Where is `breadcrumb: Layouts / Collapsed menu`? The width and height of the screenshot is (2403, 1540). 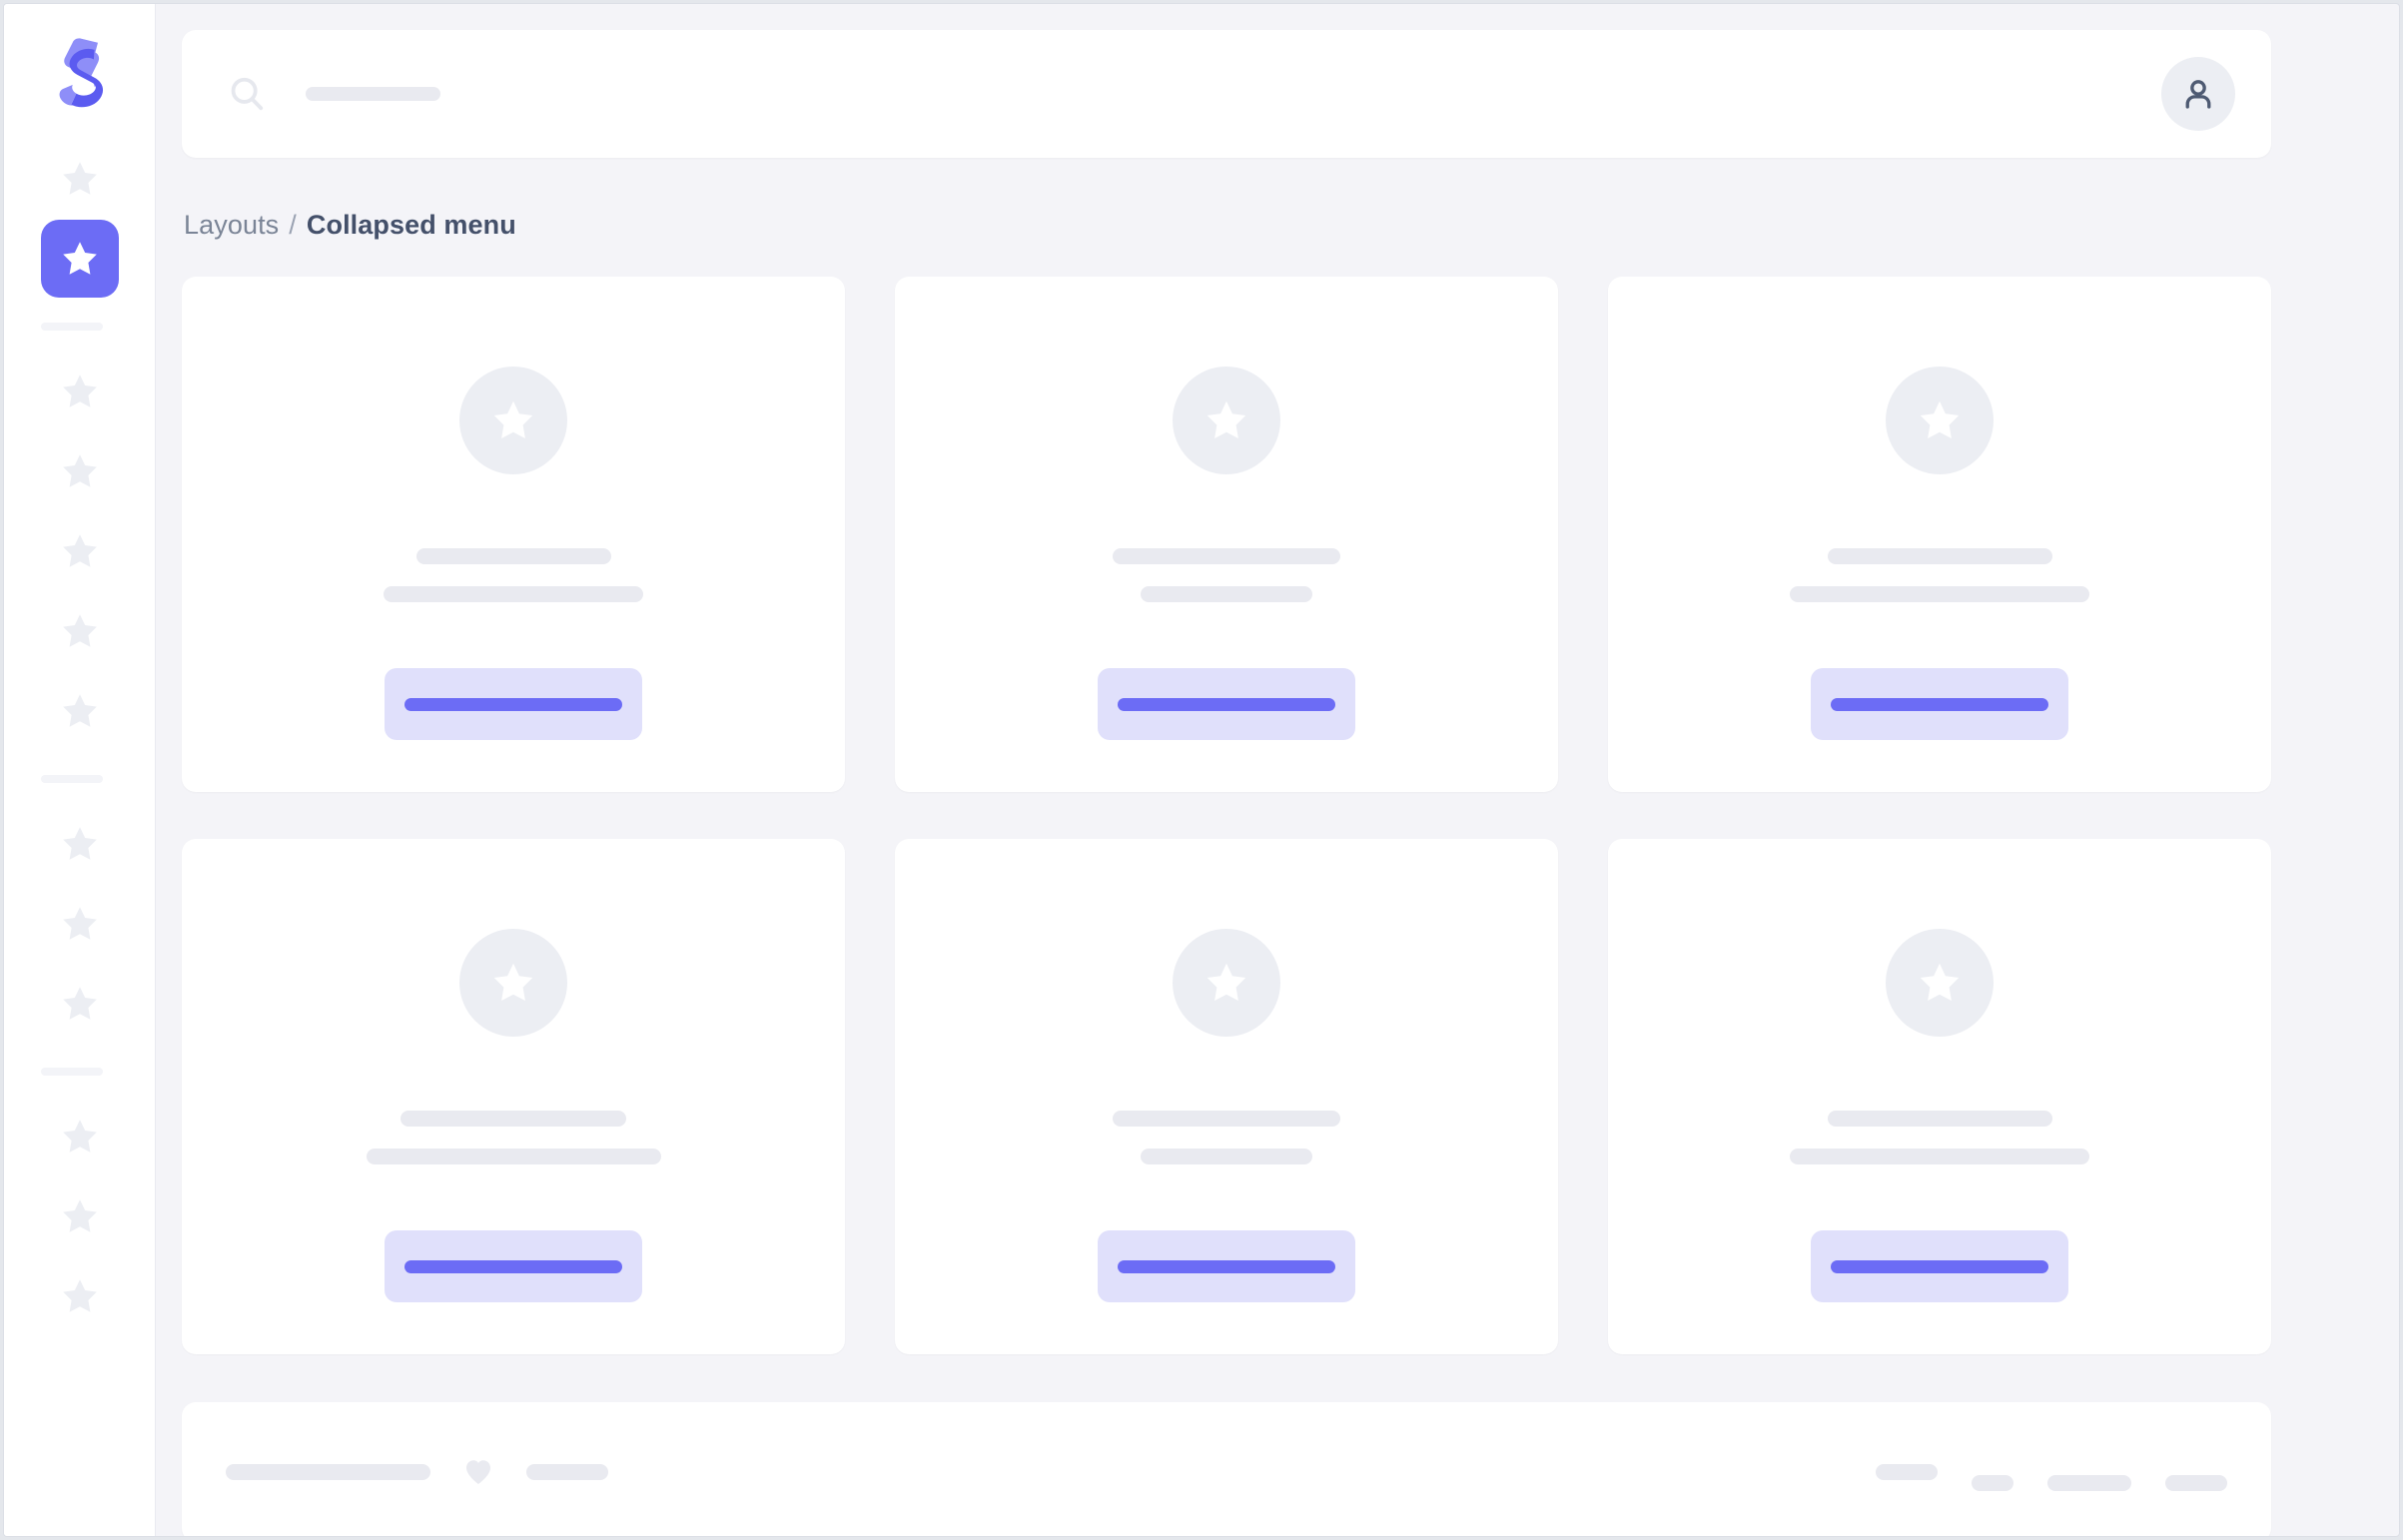 breadcrumb: Layouts / Collapsed menu is located at coordinates (1227, 225).